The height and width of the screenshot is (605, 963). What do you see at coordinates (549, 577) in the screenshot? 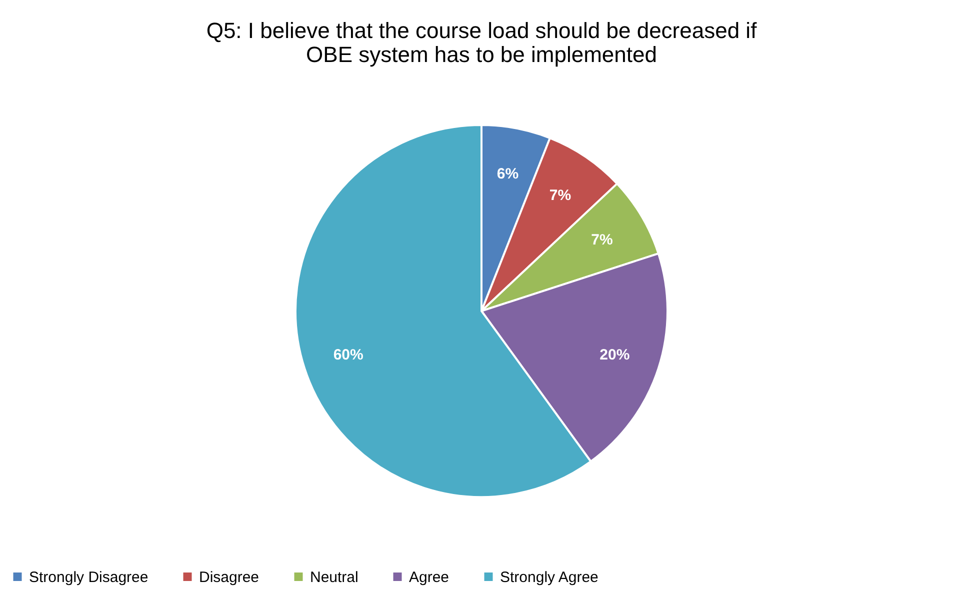
I see `legend-label: Strongly Agree` at bounding box center [549, 577].